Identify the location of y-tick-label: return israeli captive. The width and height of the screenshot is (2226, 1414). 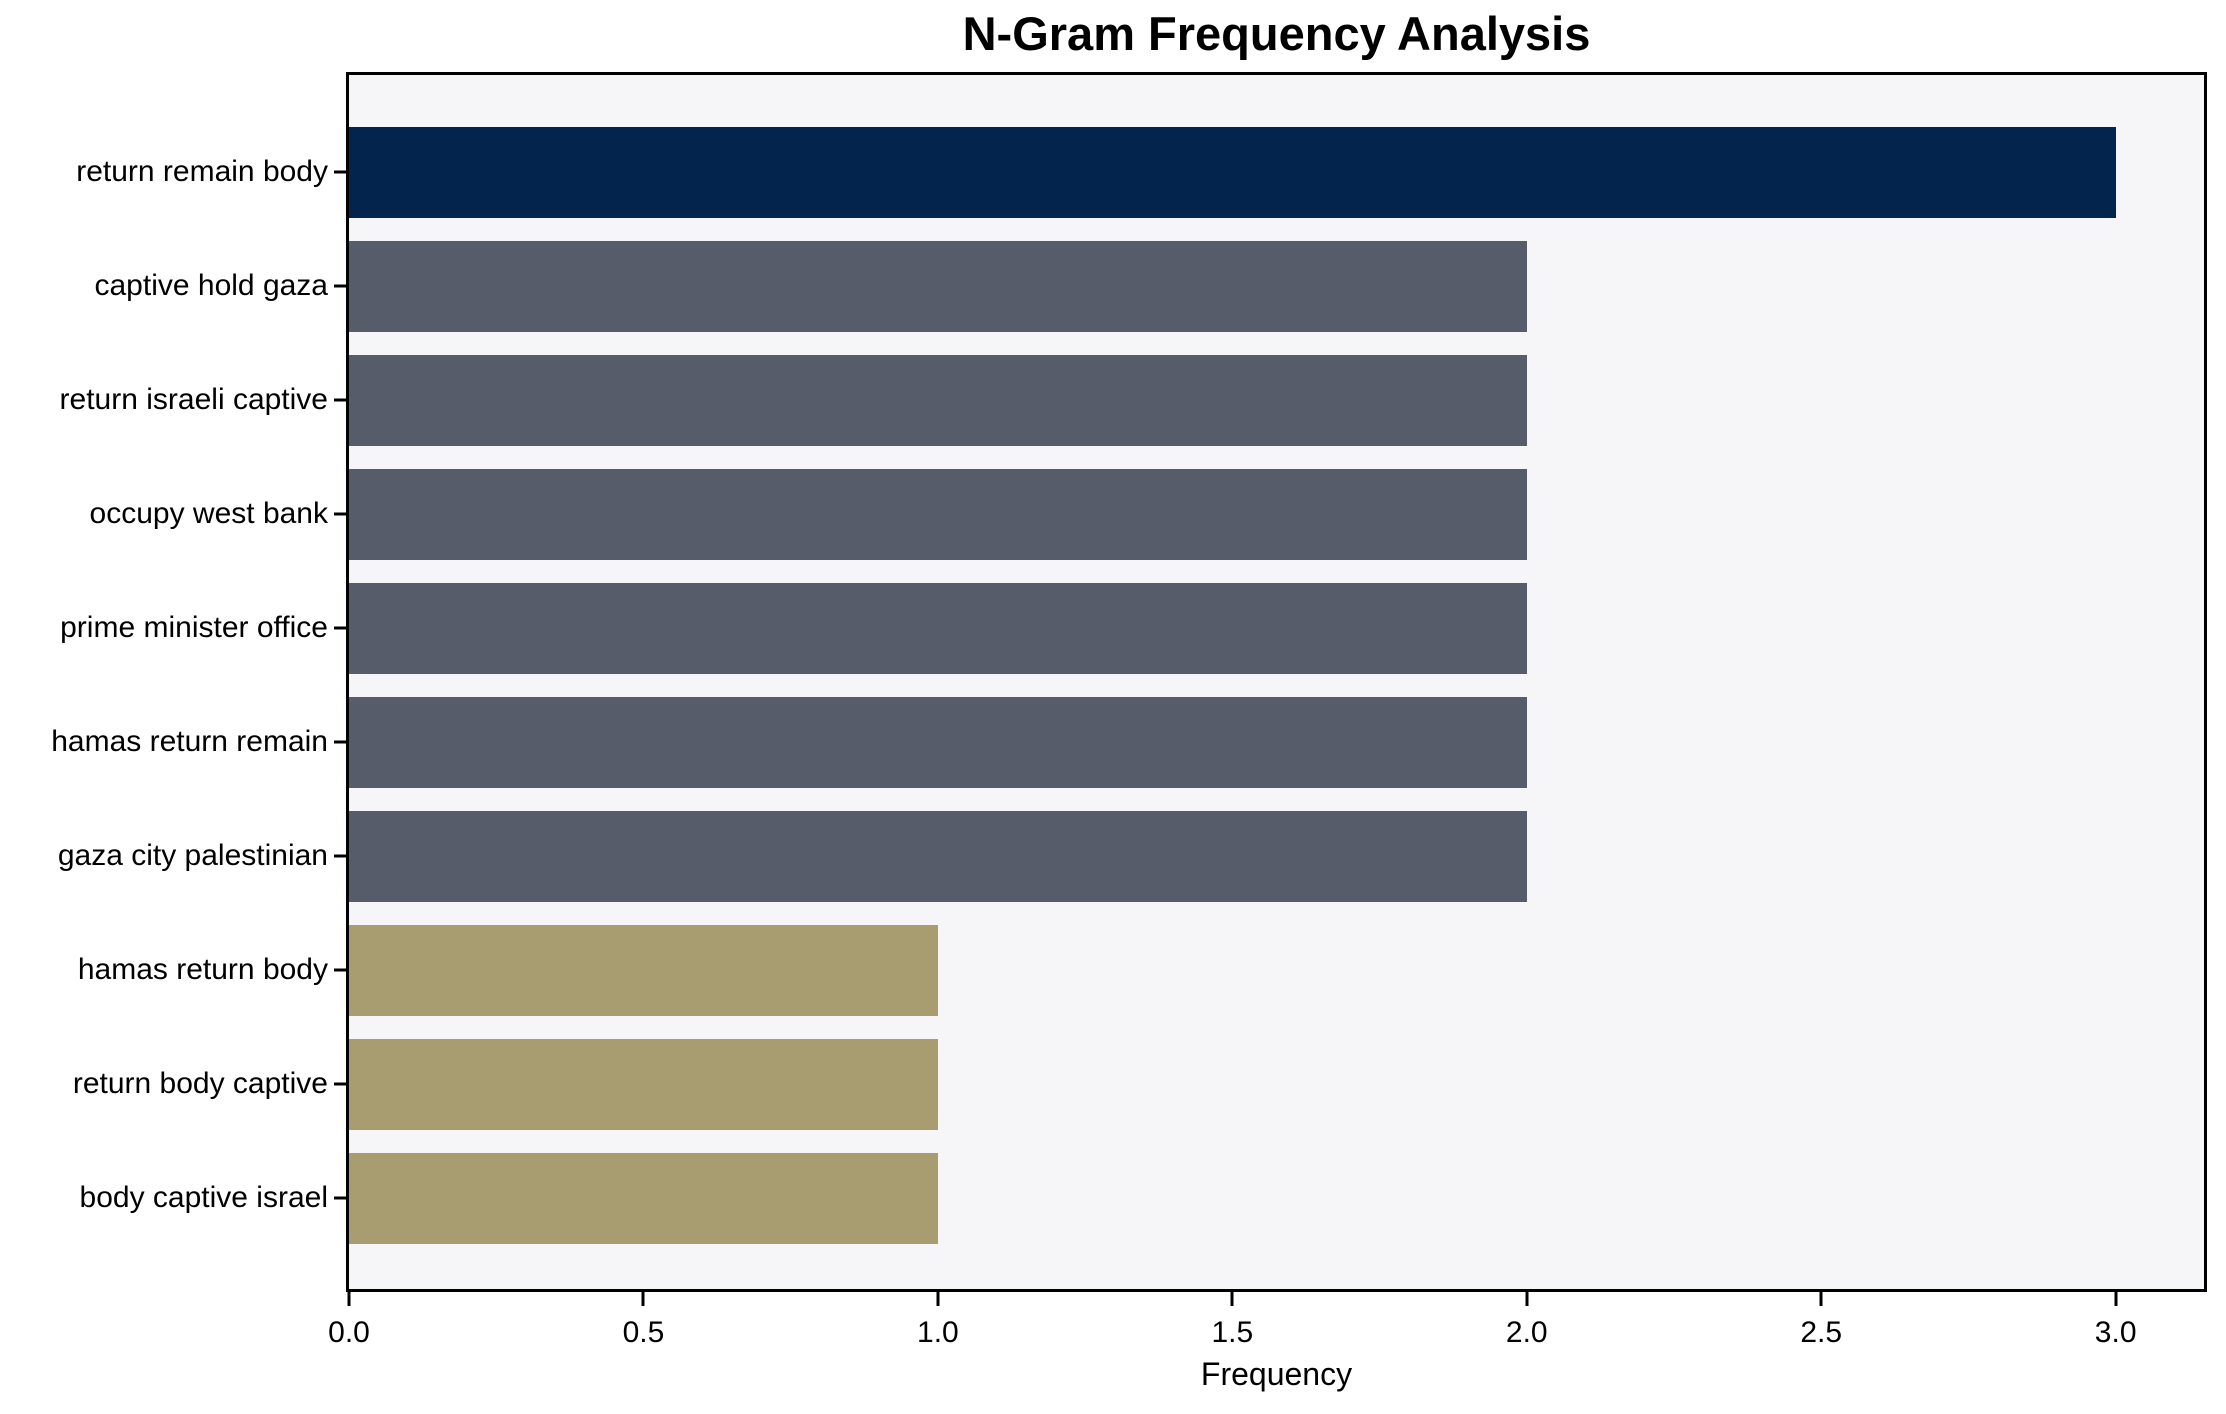
(193, 399).